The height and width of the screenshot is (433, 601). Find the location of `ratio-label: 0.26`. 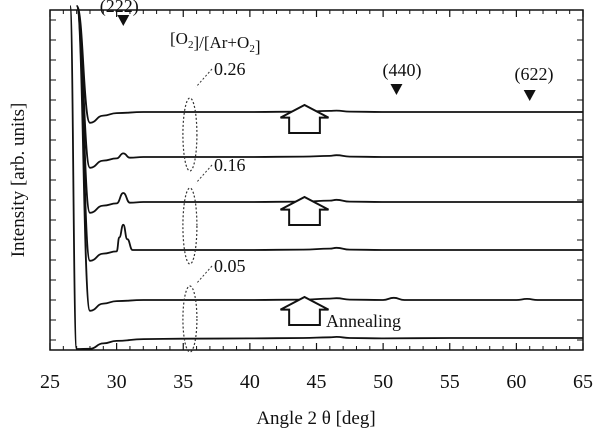

ratio-label: 0.26 is located at coordinates (230, 69).